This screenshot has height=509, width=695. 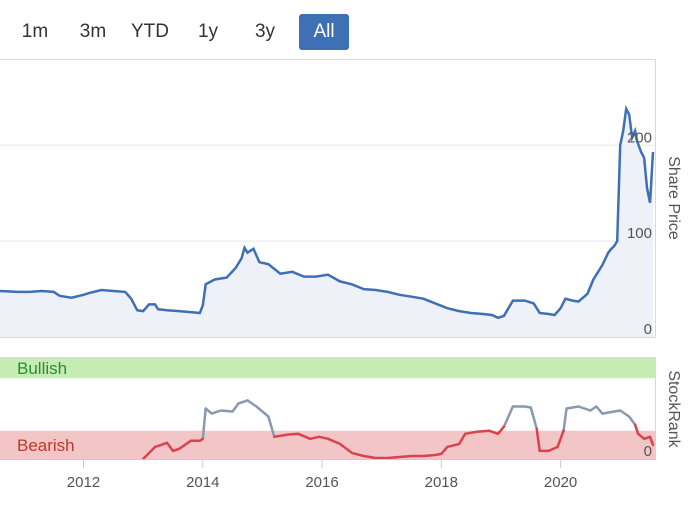 What do you see at coordinates (648, 329) in the screenshot?
I see `price-y-tick-label: 0` at bounding box center [648, 329].